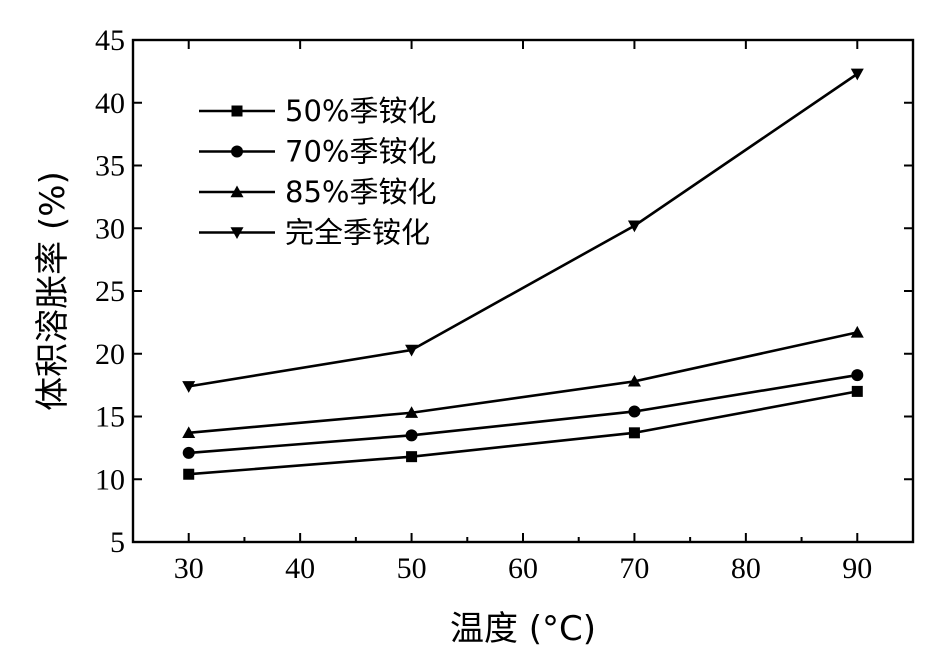  What do you see at coordinates (523, 629) in the screenshot?
I see `x-axis-title: 温度 (°C)` at bounding box center [523, 629].